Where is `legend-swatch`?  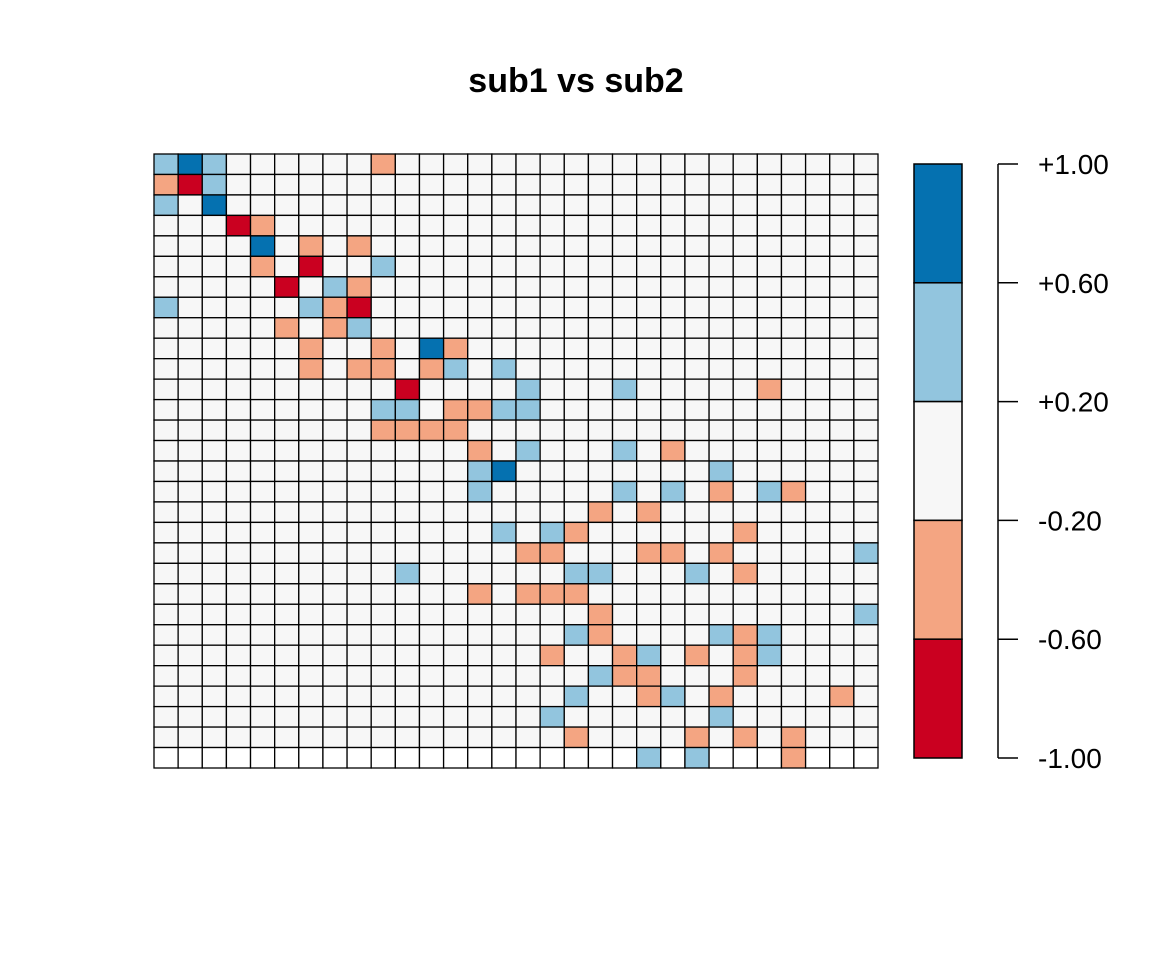 legend-swatch is located at coordinates (938, 579).